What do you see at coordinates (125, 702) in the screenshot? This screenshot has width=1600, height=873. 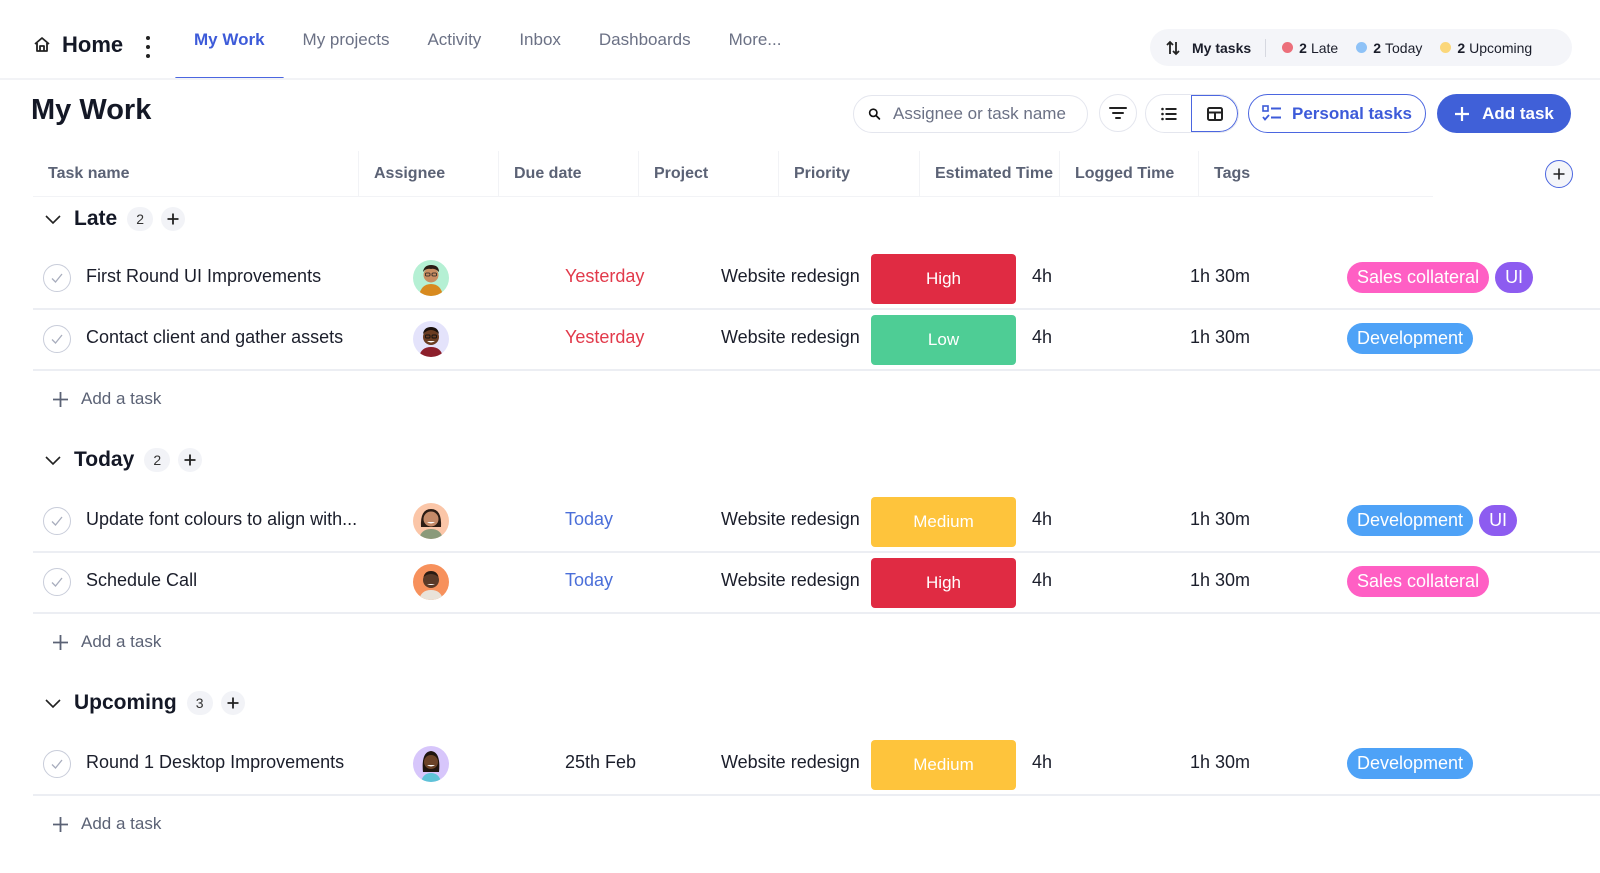 I see `group-title: Upcoming` at bounding box center [125, 702].